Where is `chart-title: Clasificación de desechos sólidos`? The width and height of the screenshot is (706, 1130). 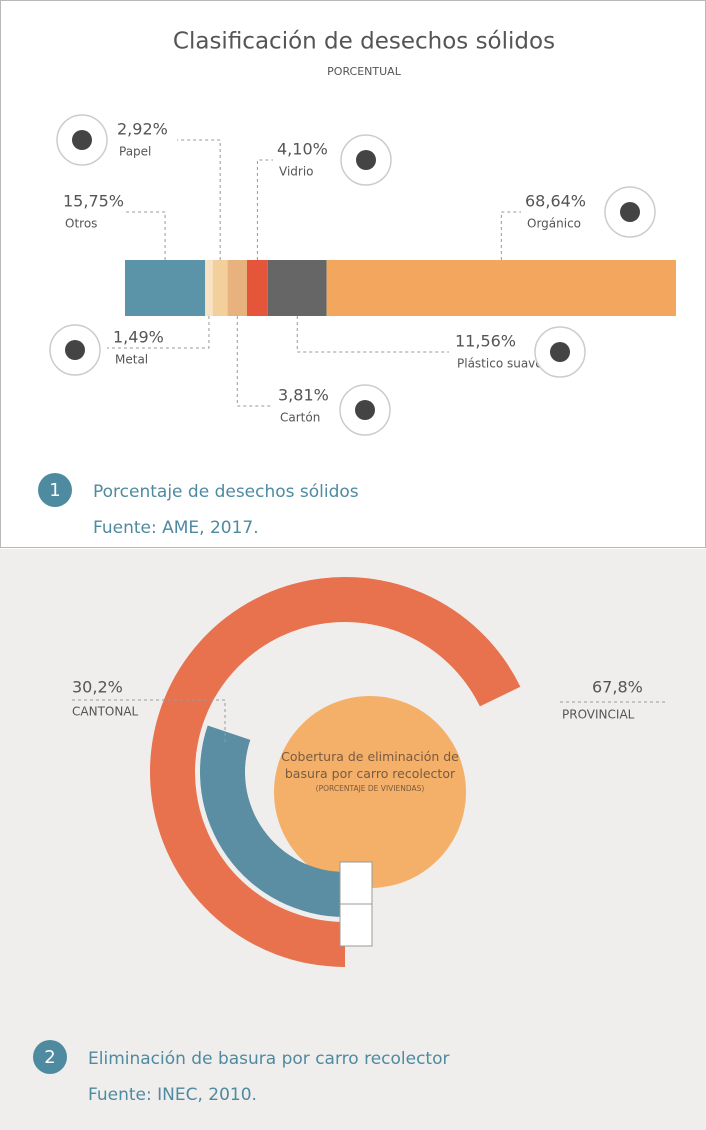
chart-title: Clasificación de desechos sólidos is located at coordinates (364, 42).